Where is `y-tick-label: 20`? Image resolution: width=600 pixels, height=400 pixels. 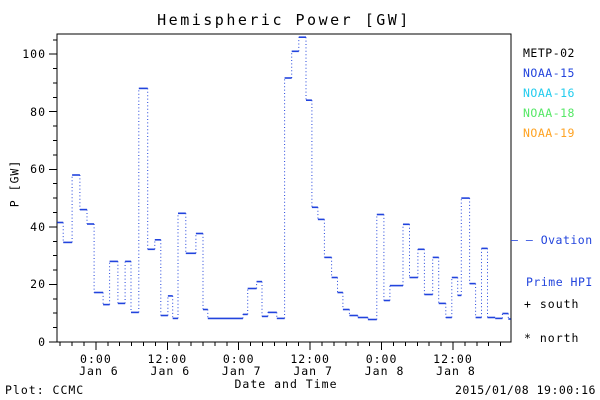 y-tick-label: 20 is located at coordinates (38, 284).